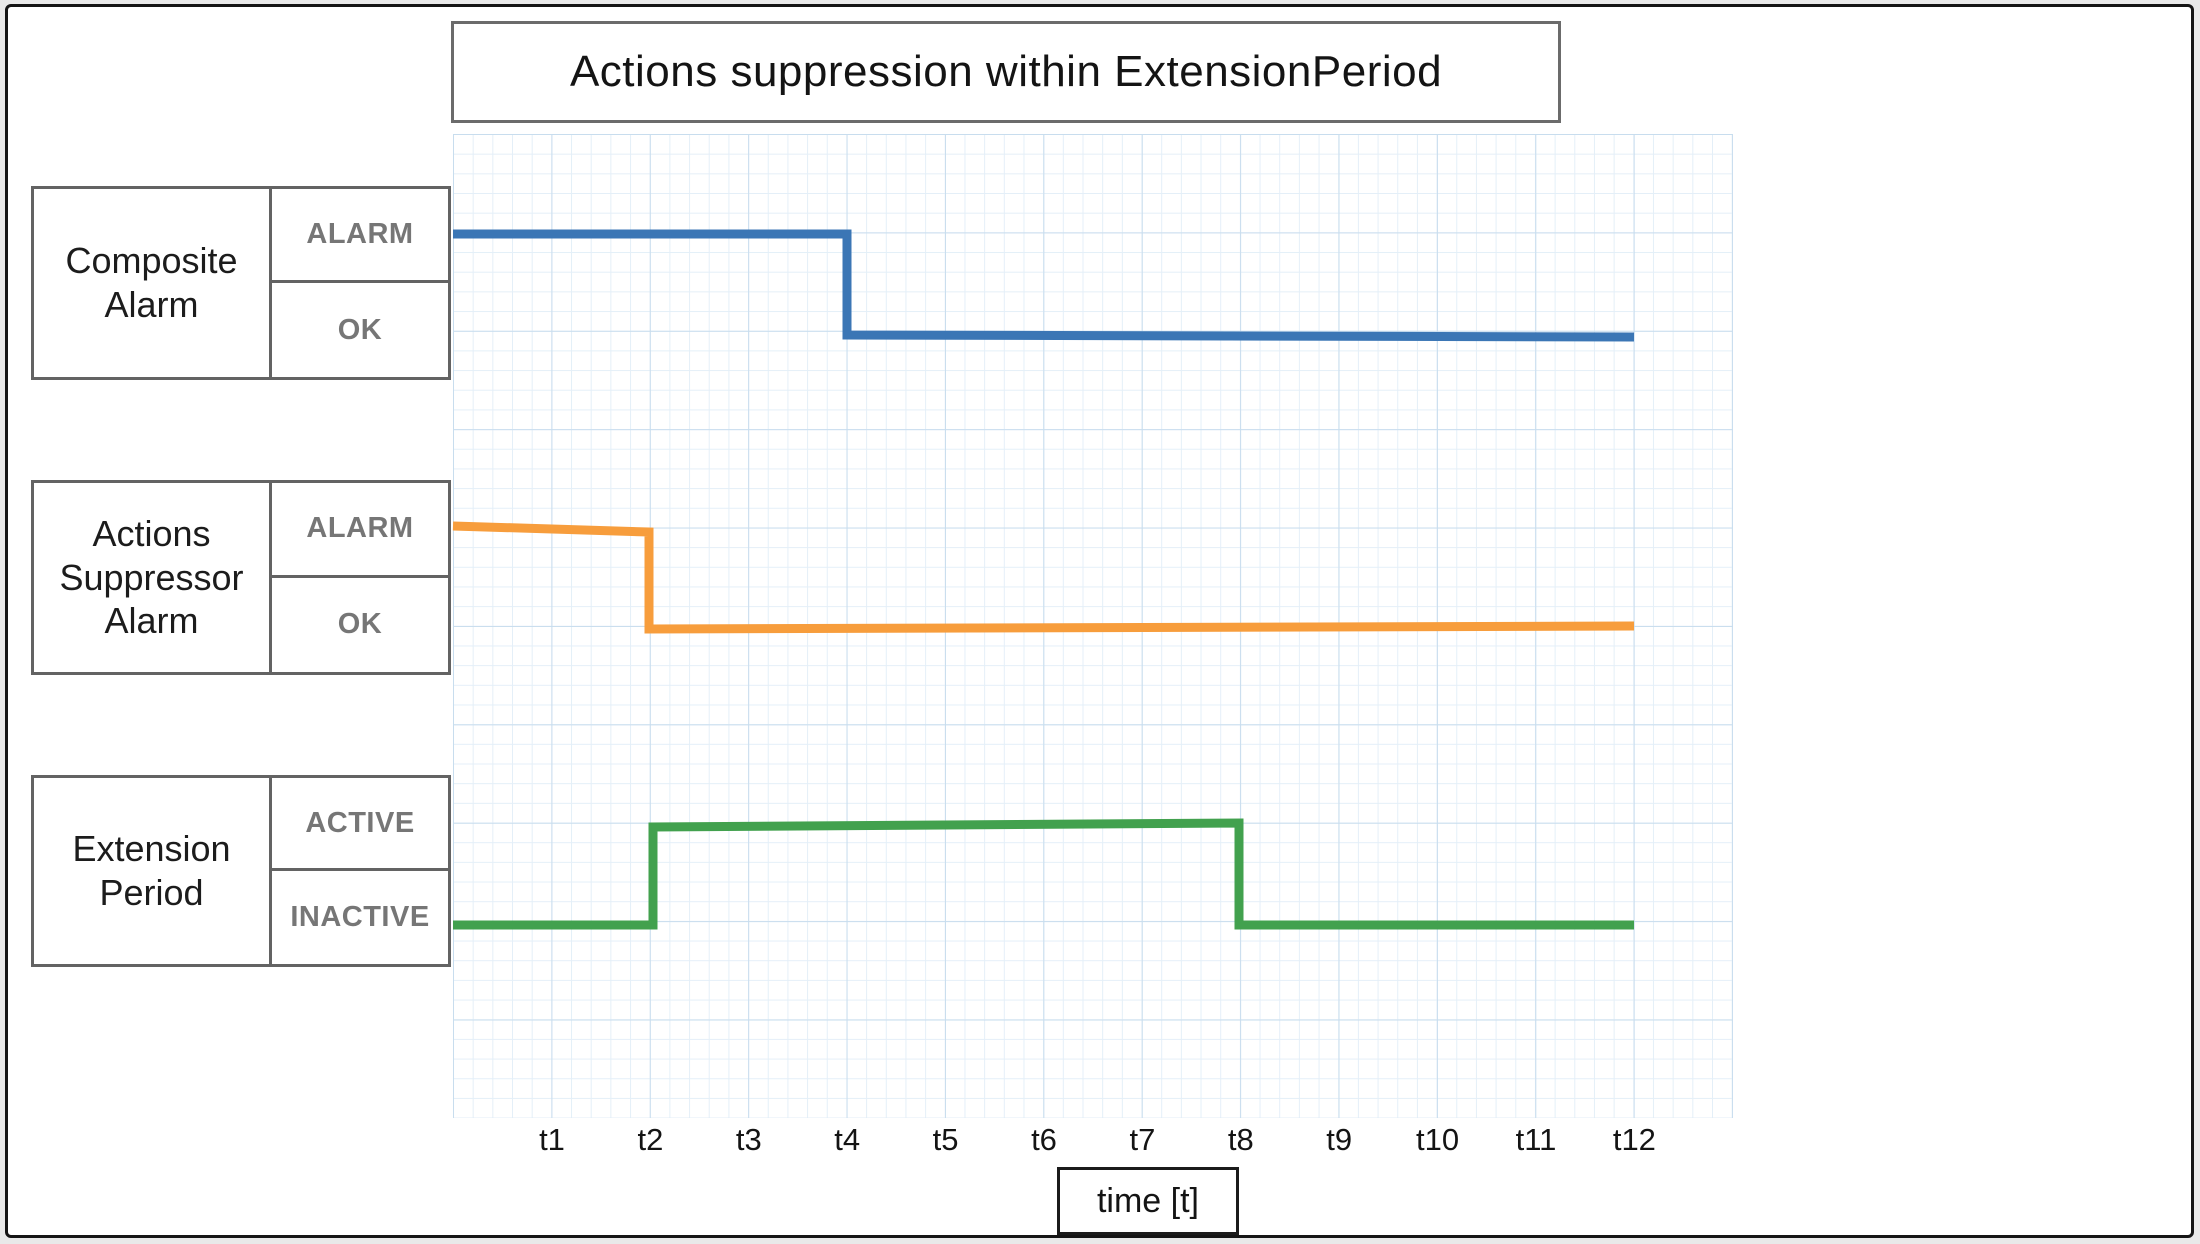 This screenshot has height=1244, width=2200. Describe the element at coordinates (748, 1139) in the screenshot. I see `x-tick-t3: t3` at that location.